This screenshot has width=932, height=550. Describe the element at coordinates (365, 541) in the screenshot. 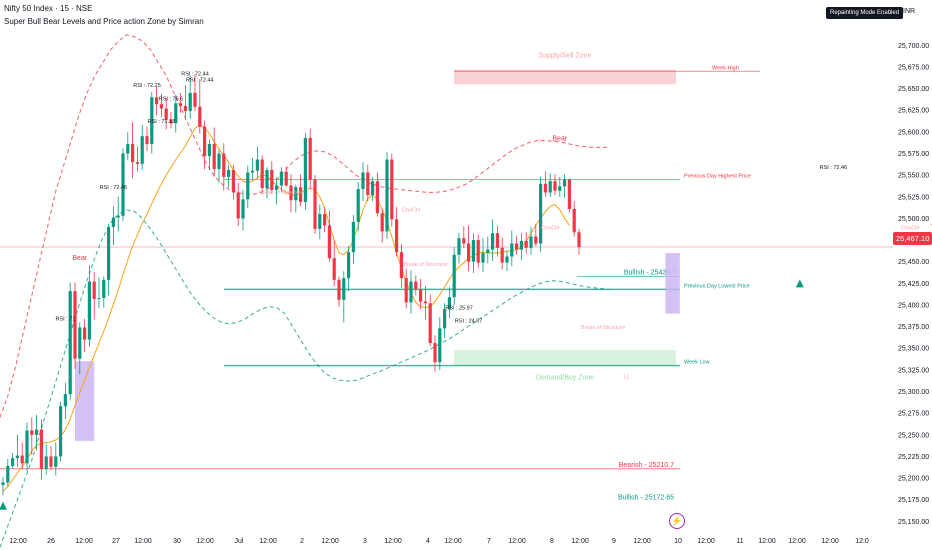

I see `x-tick-label: 3` at that location.